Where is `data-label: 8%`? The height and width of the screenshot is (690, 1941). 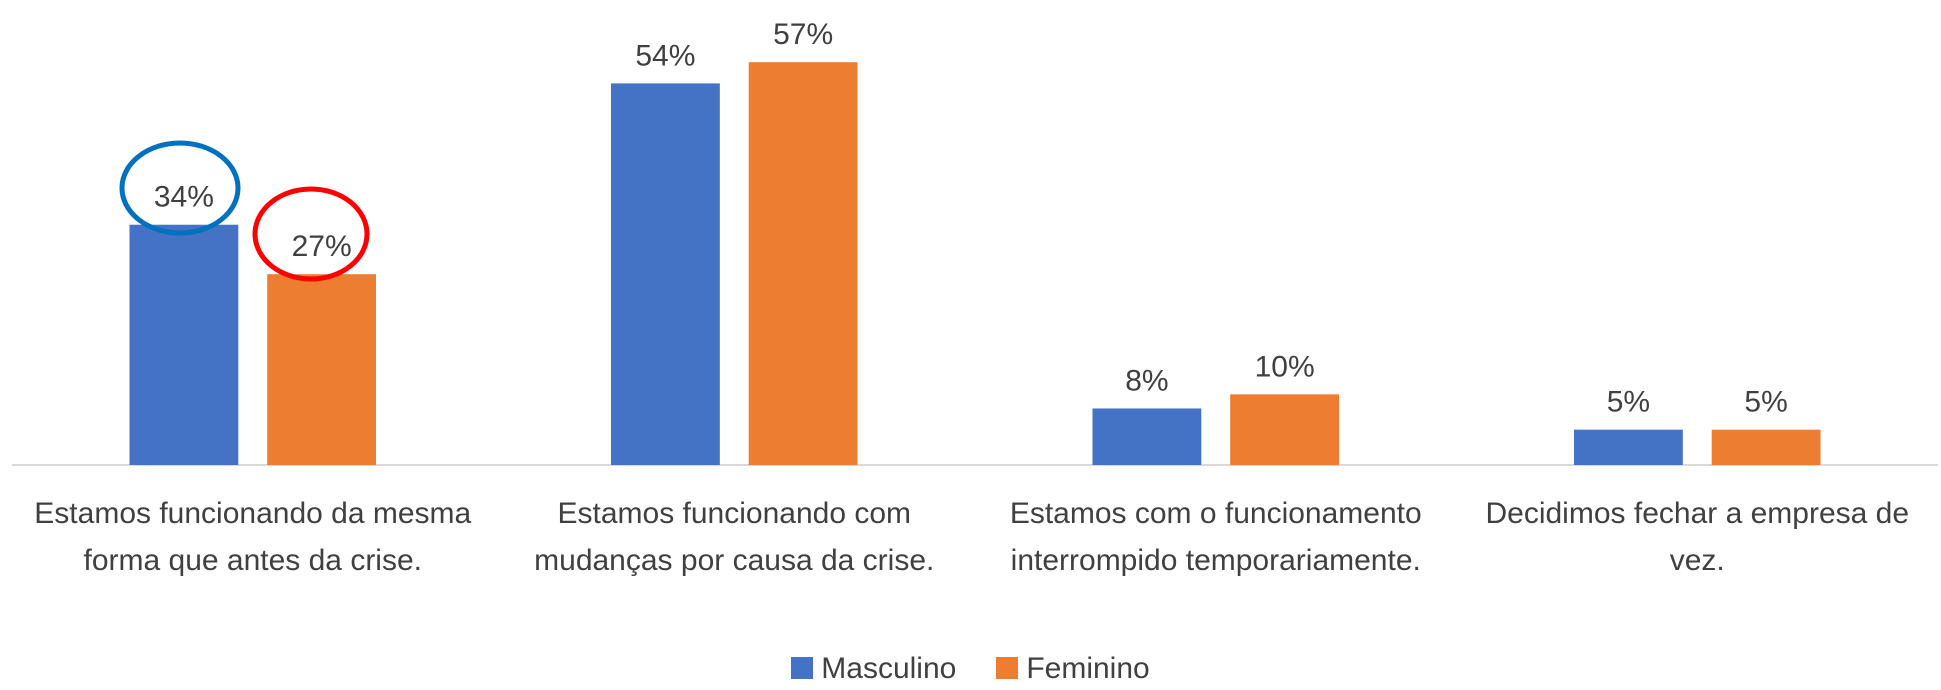 data-label: 8% is located at coordinates (1146, 380).